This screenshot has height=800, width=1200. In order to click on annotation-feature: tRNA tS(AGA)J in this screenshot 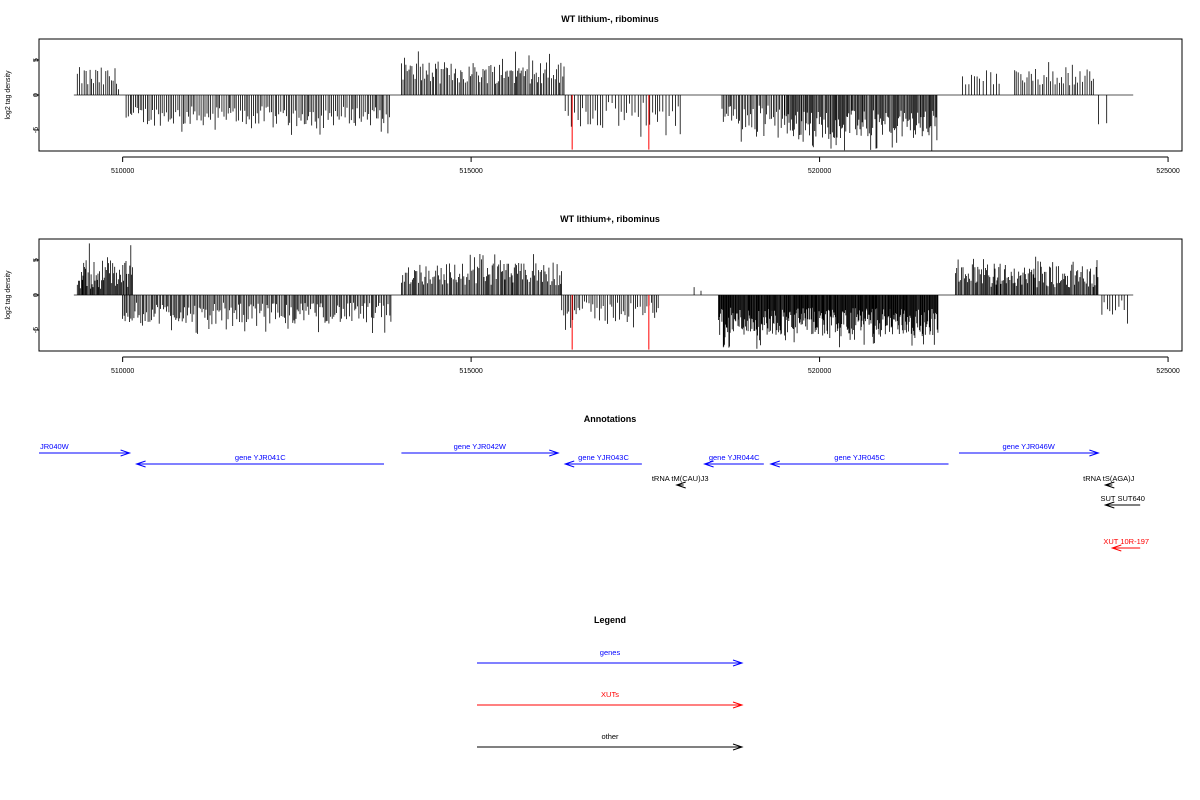, I will do `click(1109, 481)`.